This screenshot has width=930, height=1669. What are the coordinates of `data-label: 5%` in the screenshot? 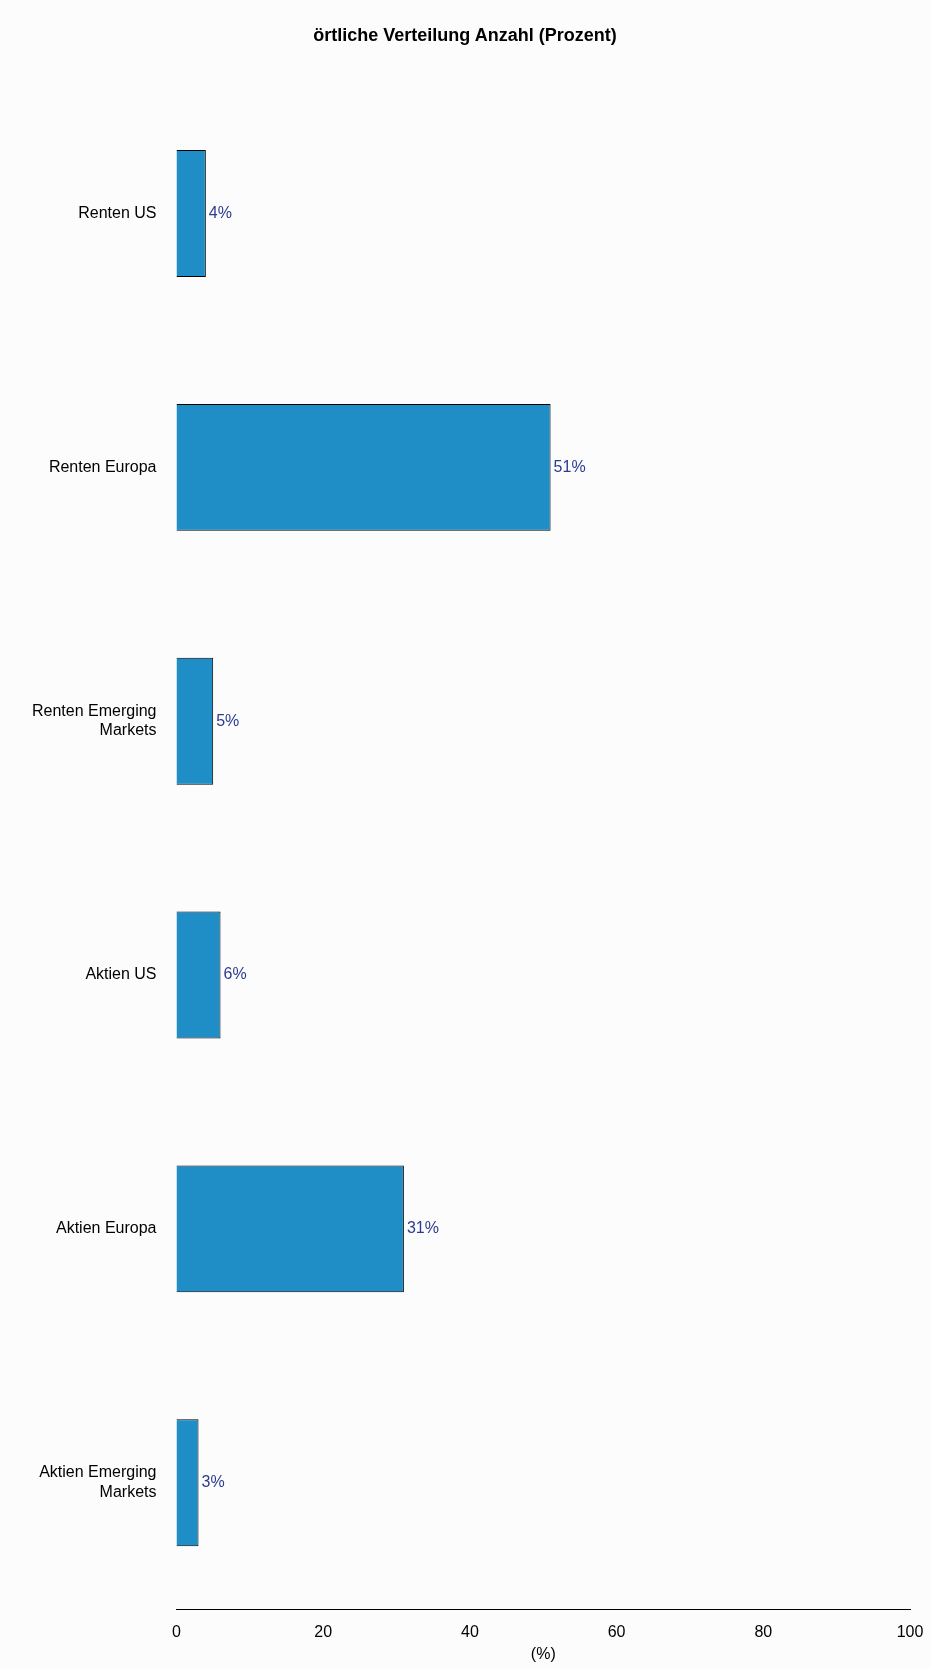 It's located at (228, 720).